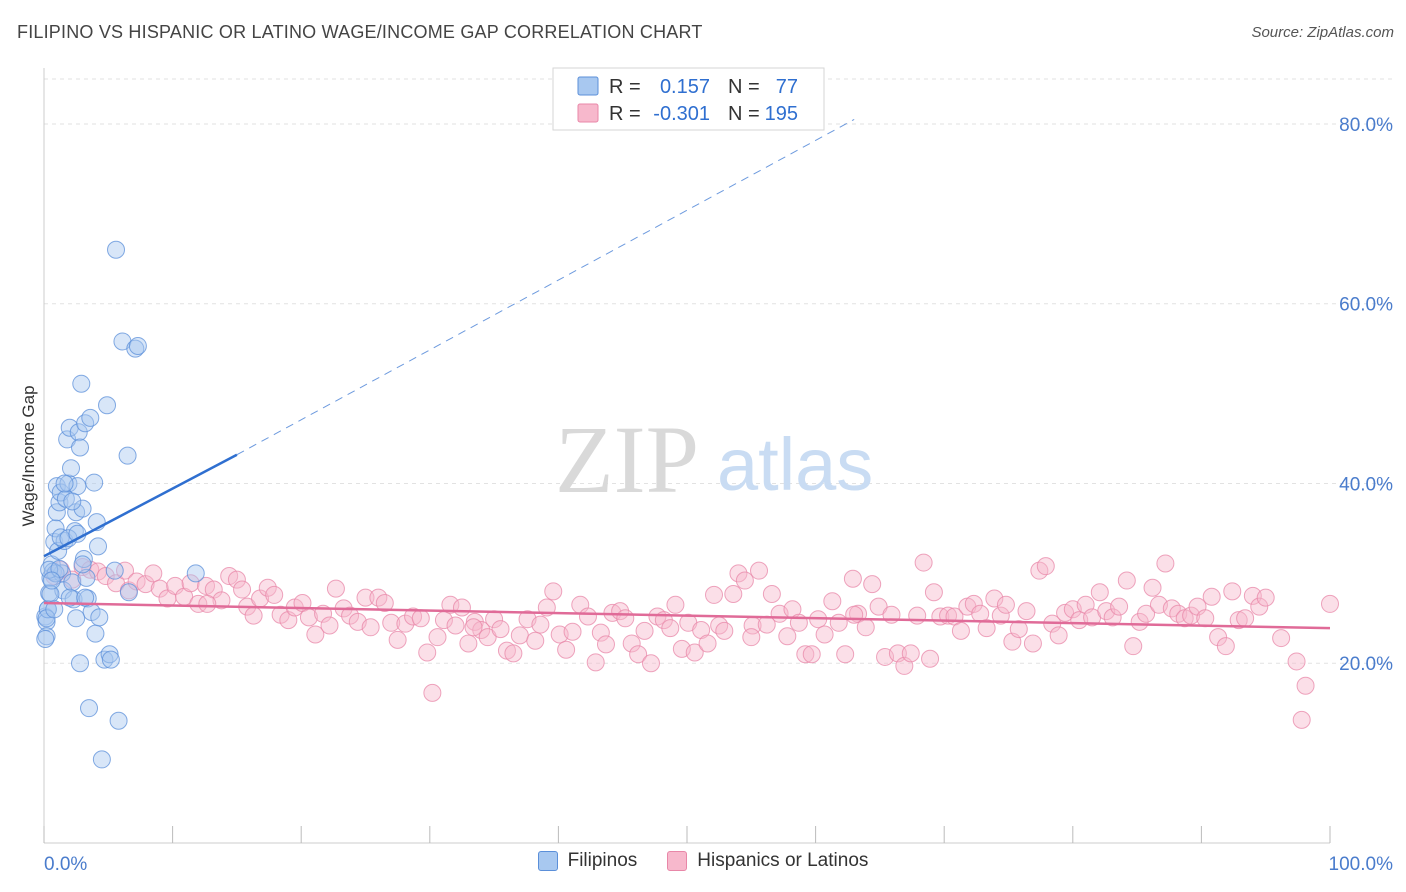 This screenshot has height=892, width=1406. What do you see at coordinates (1322, 32) in the screenshot?
I see `source-label: Source: ZipAtlas.com` at bounding box center [1322, 32].